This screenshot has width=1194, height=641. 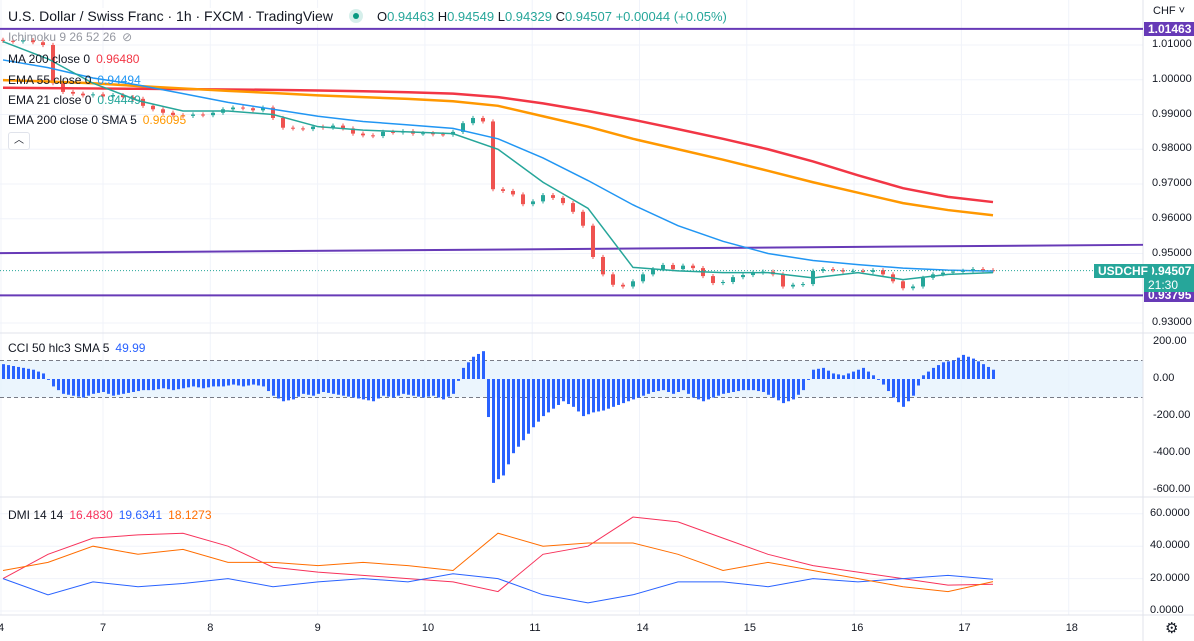 I want to click on price-tick: 0.95000, so click(x=1172, y=252).